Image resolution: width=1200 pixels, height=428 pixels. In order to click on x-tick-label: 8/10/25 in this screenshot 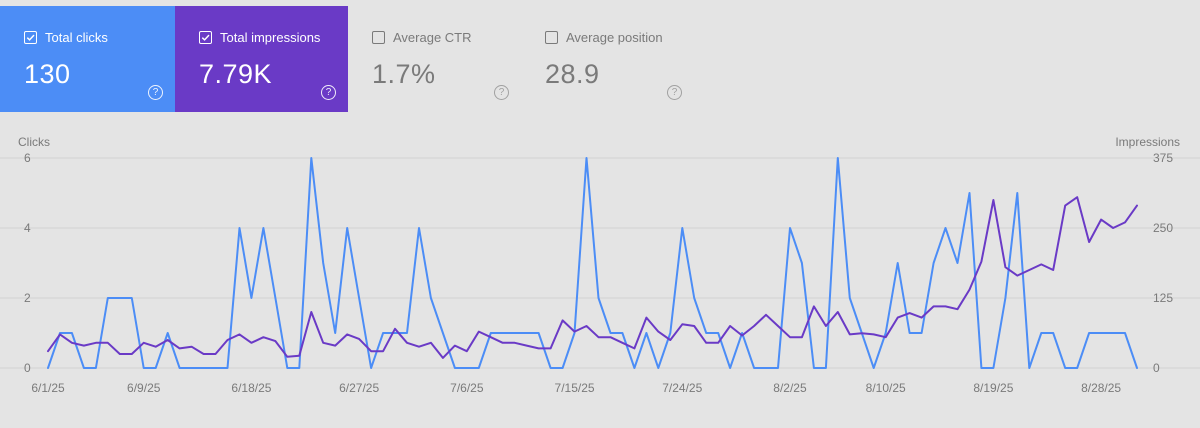, I will do `click(886, 388)`.